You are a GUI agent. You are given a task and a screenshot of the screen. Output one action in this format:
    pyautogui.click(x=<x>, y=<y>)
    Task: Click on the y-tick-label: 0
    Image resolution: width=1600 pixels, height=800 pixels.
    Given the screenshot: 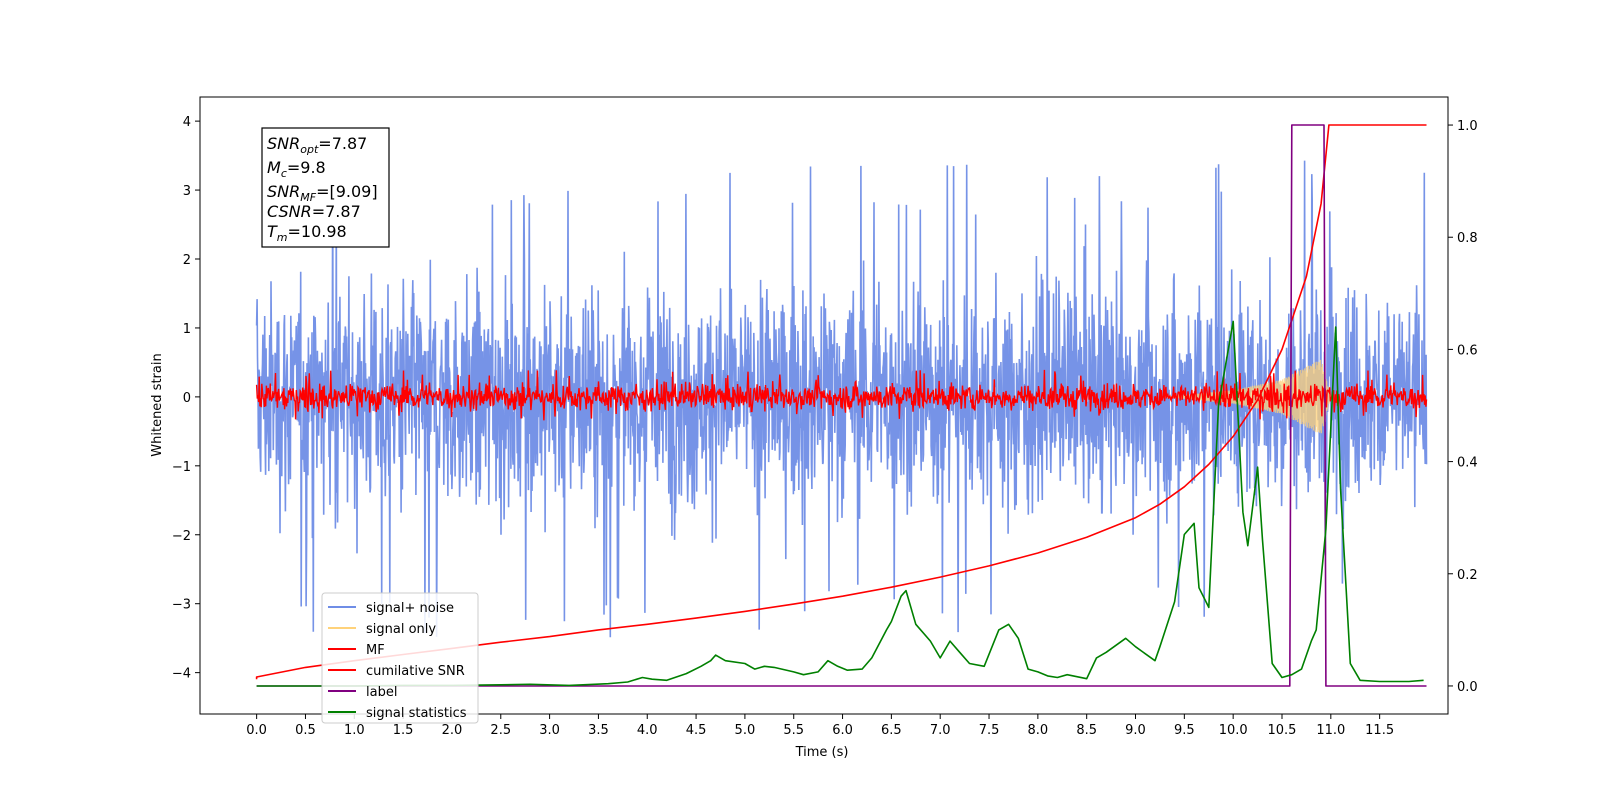 What is the action you would take?
    pyautogui.click(x=187, y=398)
    